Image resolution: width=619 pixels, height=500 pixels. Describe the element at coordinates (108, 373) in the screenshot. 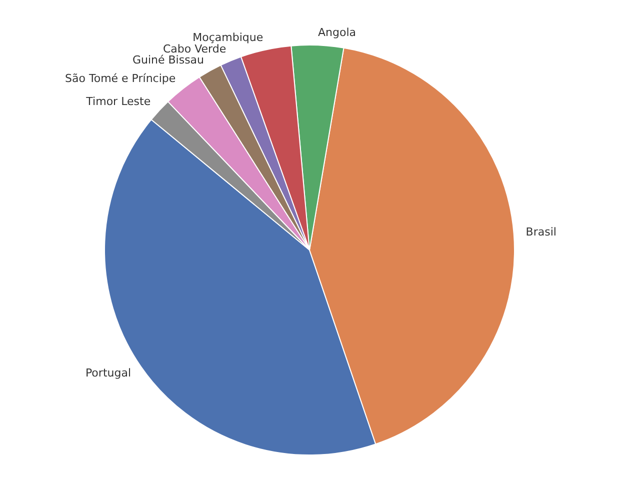

I see `slice-label: Portugal` at that location.